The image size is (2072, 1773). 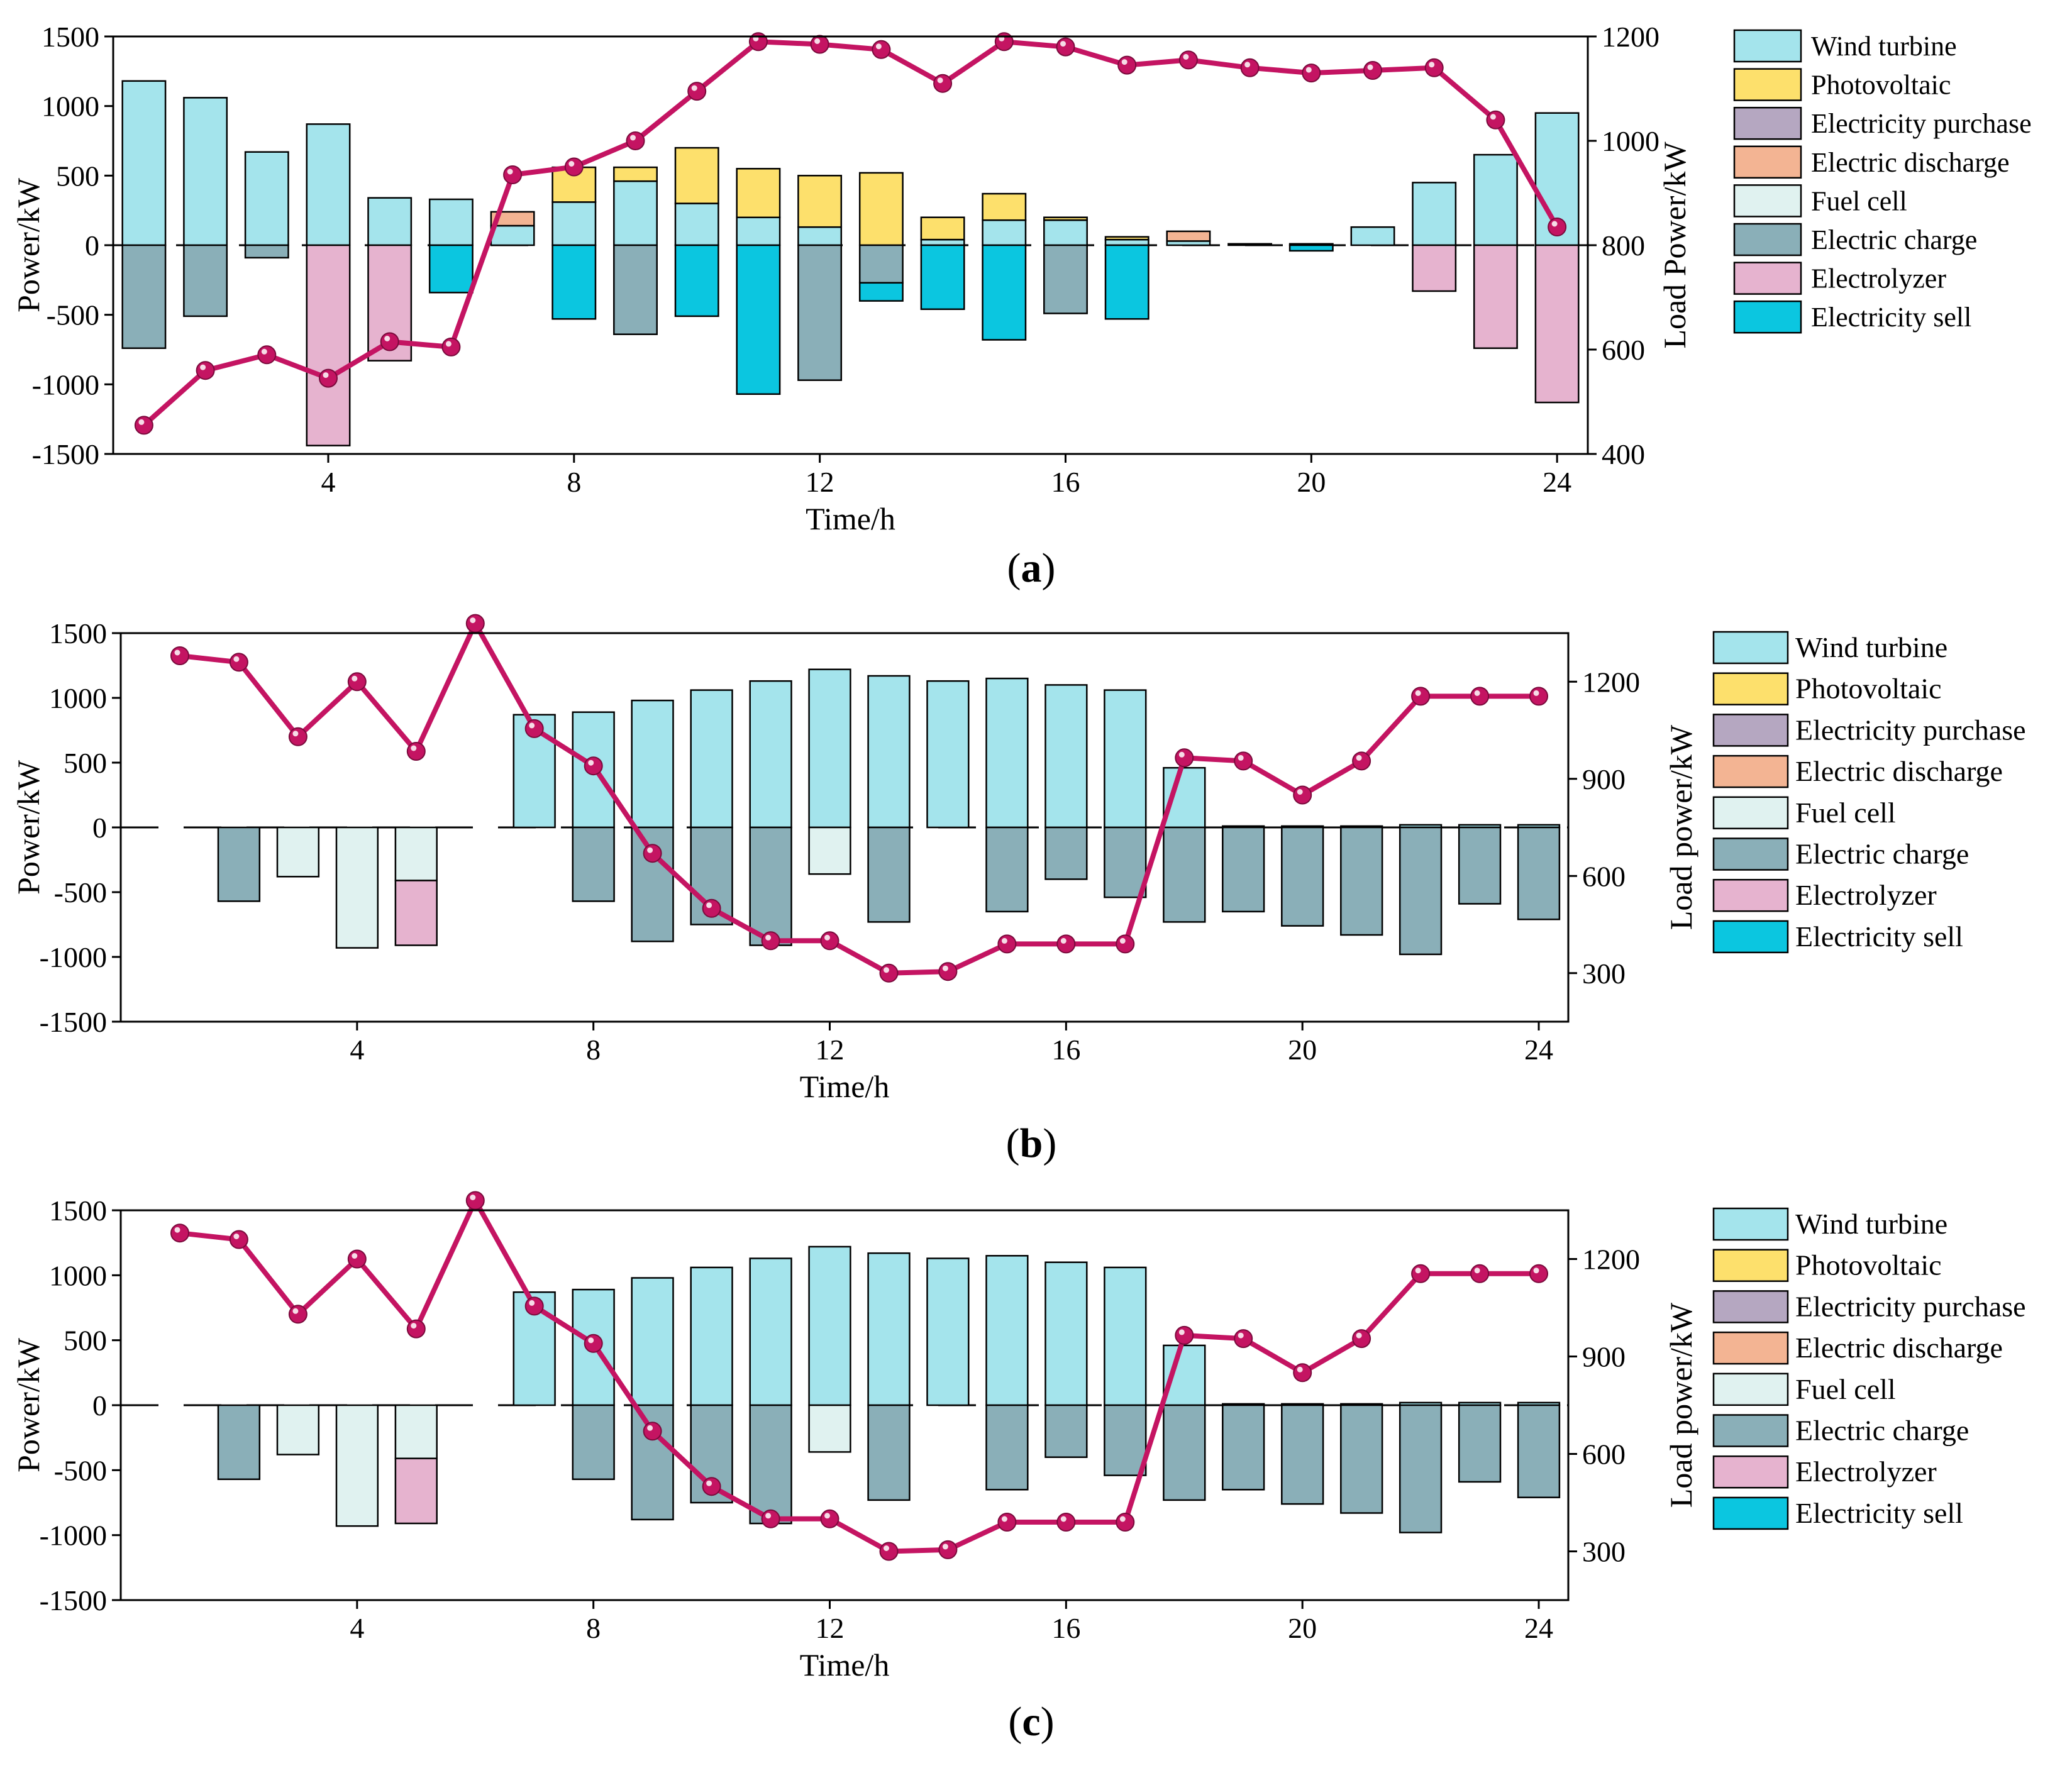 I want to click on x-tick-label: 12, so click(x=830, y=1628).